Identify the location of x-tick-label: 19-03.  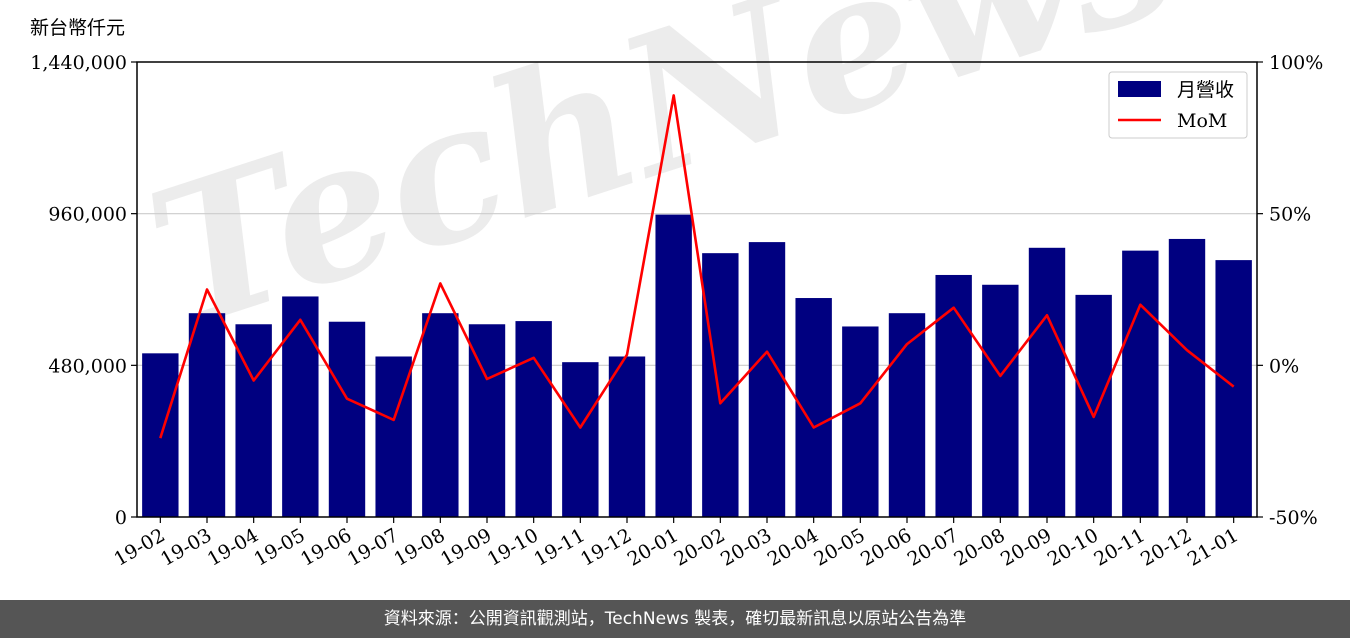
(186, 547).